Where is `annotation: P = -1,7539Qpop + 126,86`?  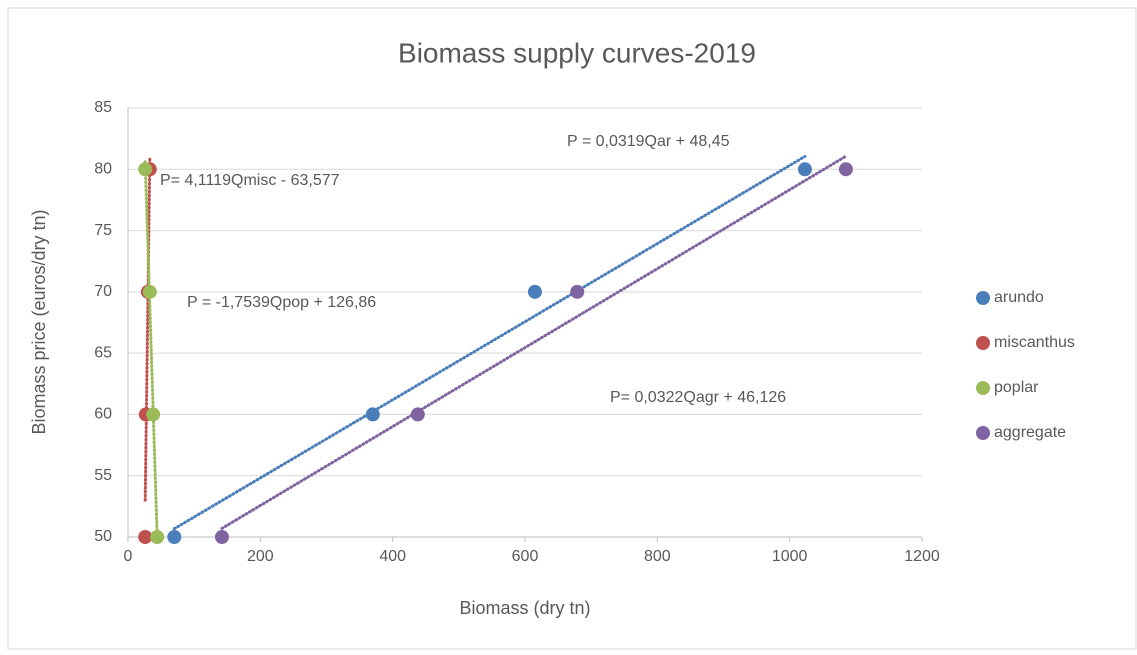 annotation: P = -1,7539Qpop + 126,86 is located at coordinates (281, 302).